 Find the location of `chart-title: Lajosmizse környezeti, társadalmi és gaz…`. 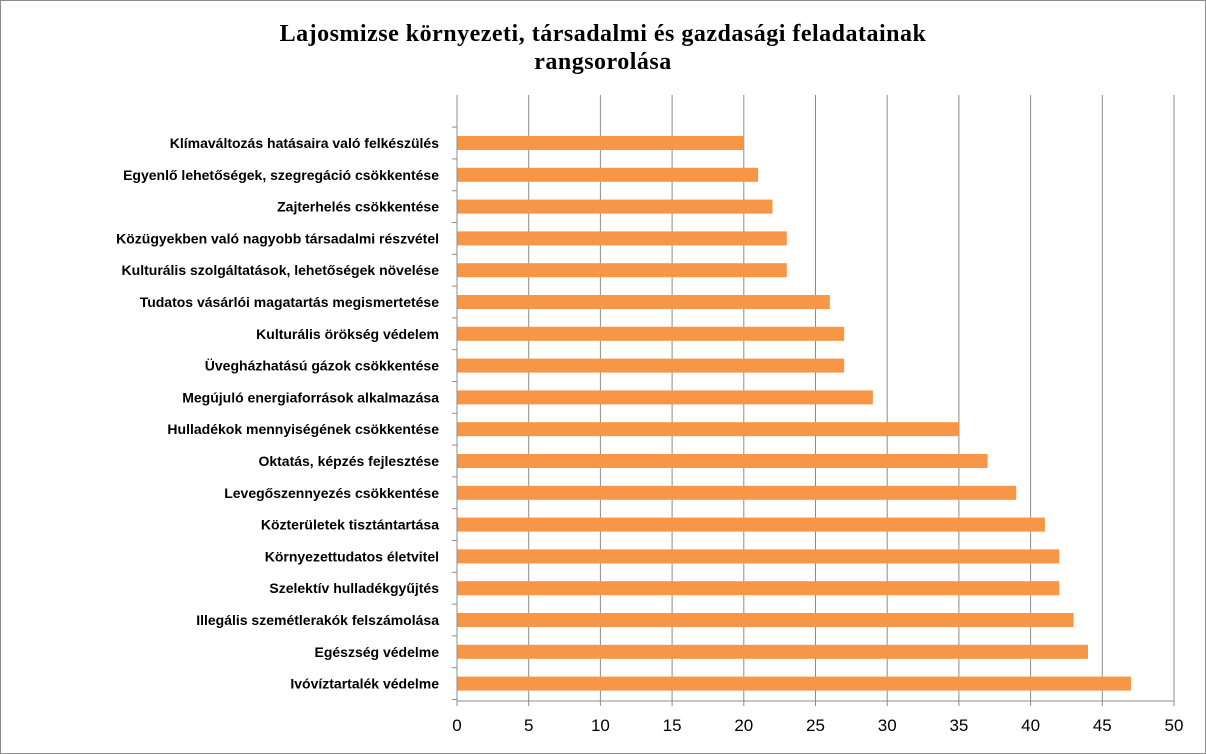

chart-title: Lajosmizse környezeti, társadalmi és gaz… is located at coordinates (603, 48).